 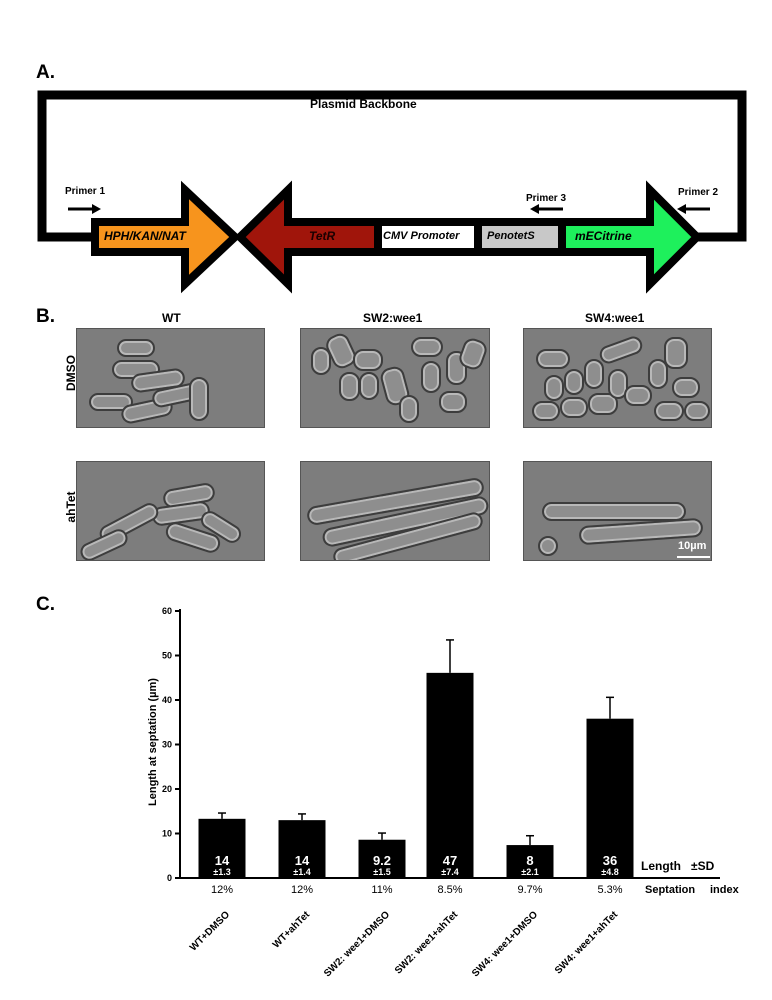 I want to click on bar-sd-label: ±1.3, so click(x=221, y=872).